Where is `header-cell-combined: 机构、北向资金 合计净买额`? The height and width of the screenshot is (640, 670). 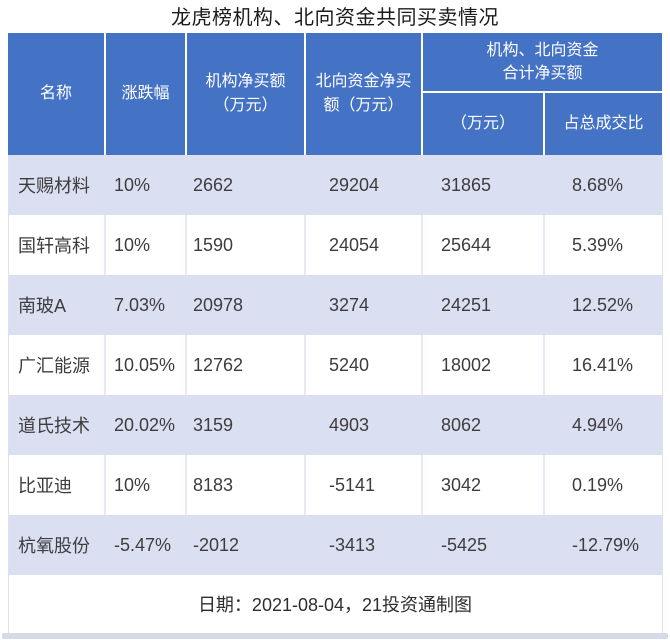
header-cell-combined: 机构、北向资金 合计净买额 is located at coordinates (542, 63).